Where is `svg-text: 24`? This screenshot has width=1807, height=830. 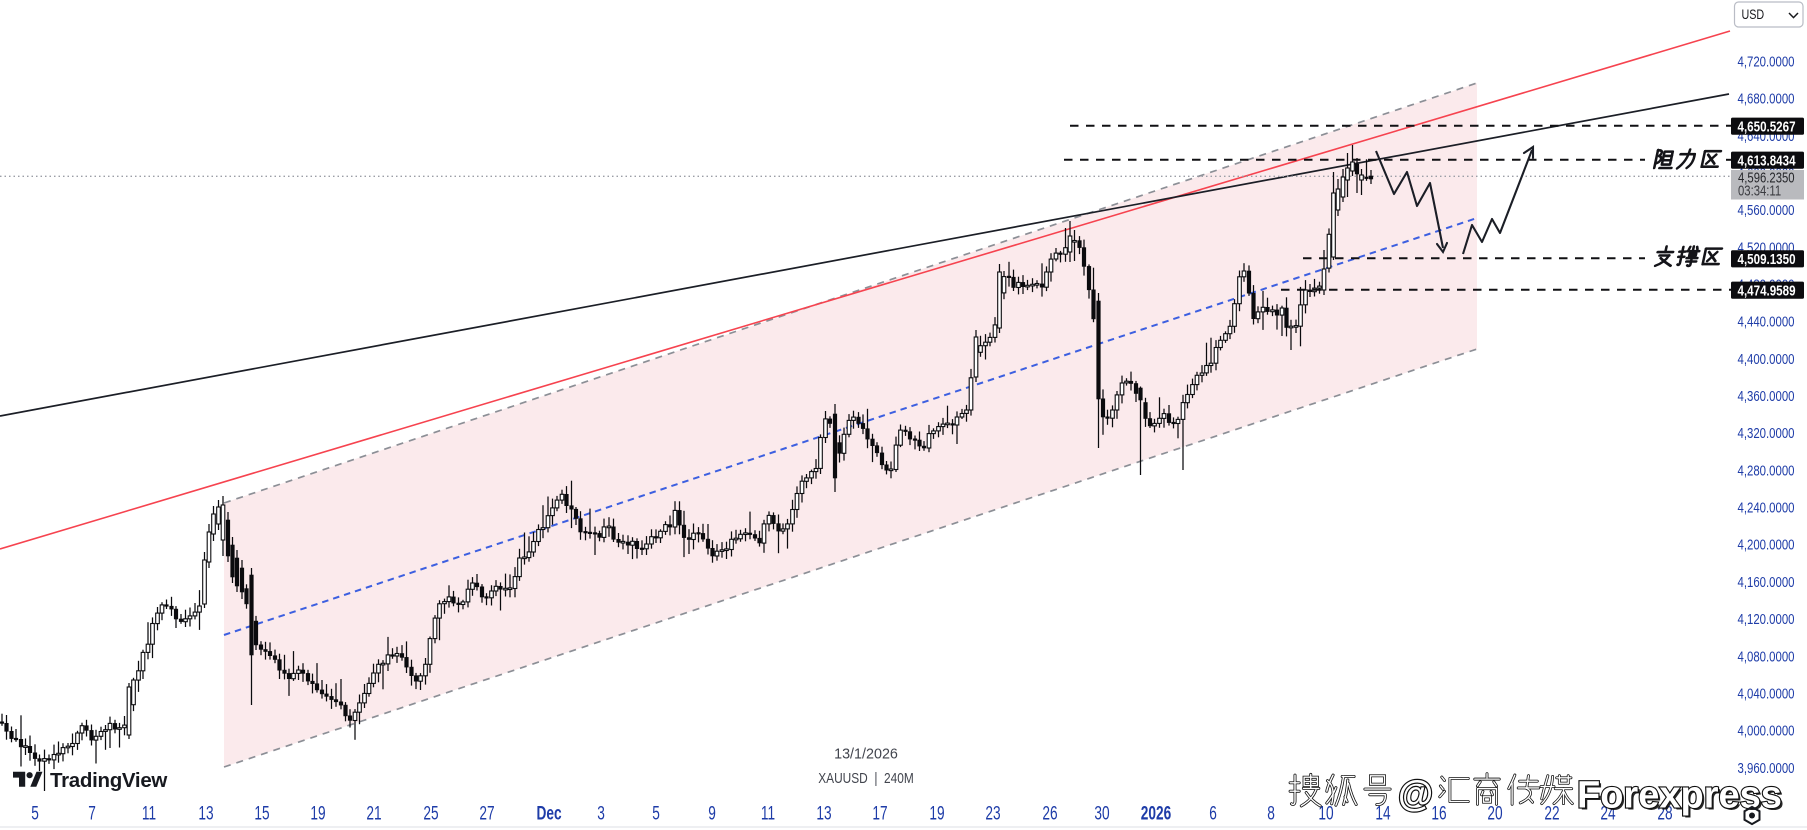 svg-text: 24 is located at coordinates (1607, 813).